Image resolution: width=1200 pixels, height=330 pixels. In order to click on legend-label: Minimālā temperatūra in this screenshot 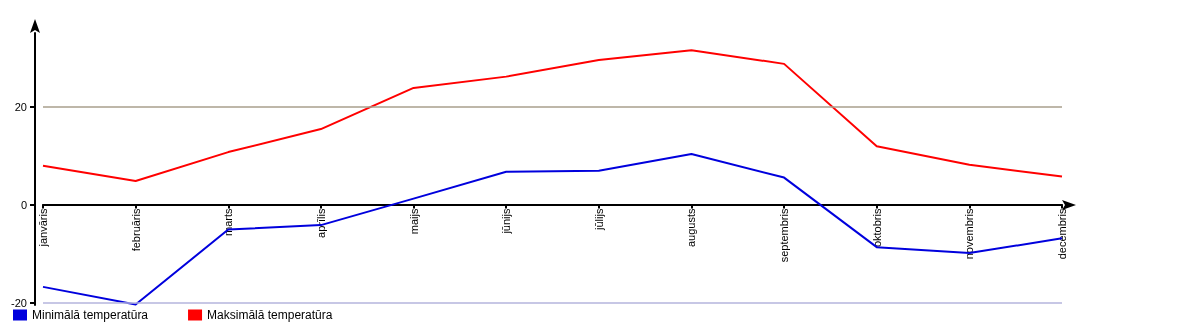, I will do `click(90, 315)`.